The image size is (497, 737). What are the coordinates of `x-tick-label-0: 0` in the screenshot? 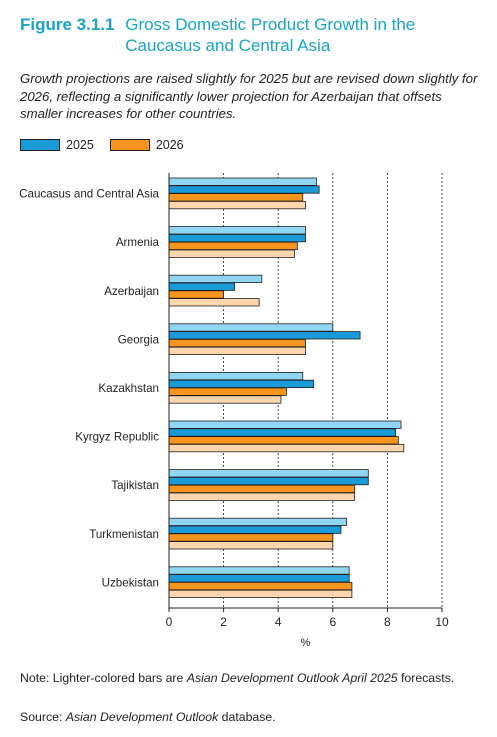 It's located at (169, 622).